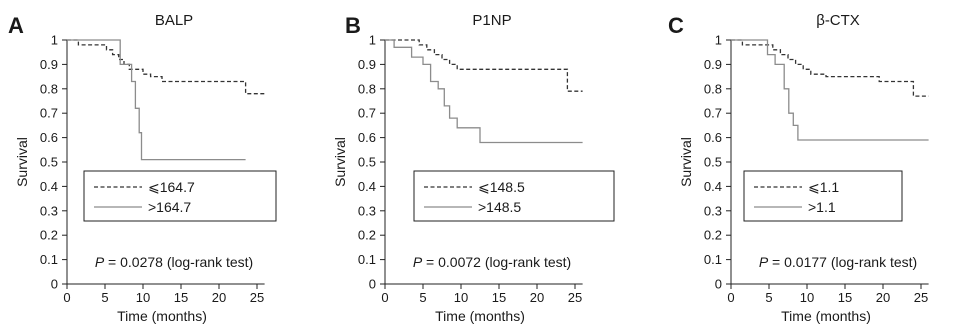 This screenshot has height=327, width=970. Describe the element at coordinates (491, 20) in the screenshot. I see `chart-title: P1NP` at that location.